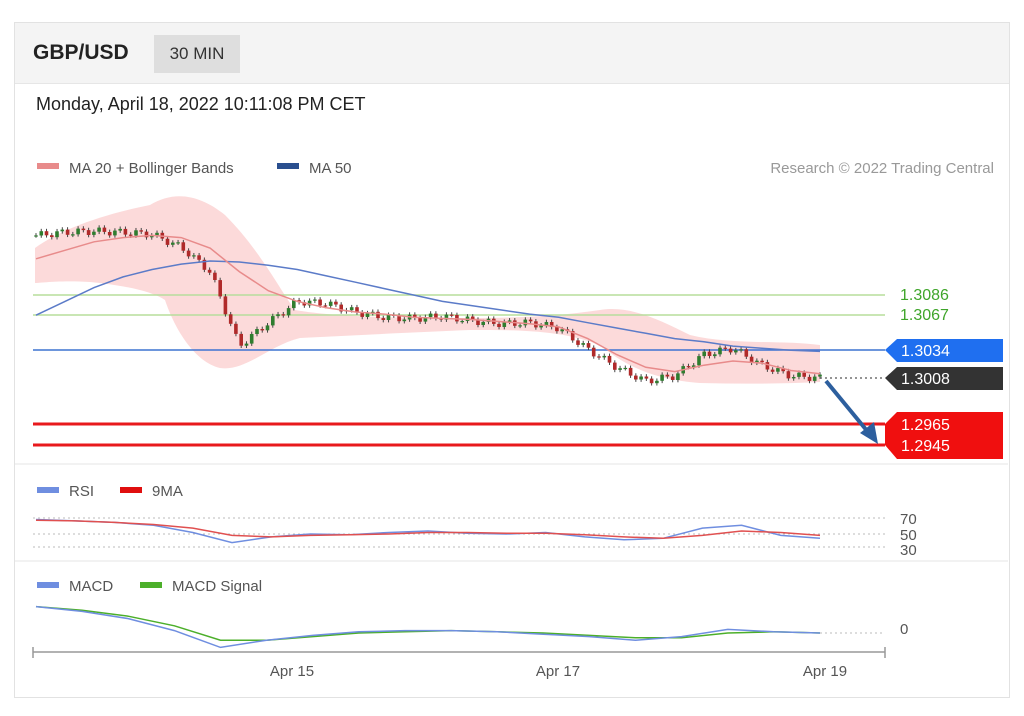 The height and width of the screenshot is (716, 1024). I want to click on x-axis: Apr 15 Apr 17 Apr 19, so click(459, 663).